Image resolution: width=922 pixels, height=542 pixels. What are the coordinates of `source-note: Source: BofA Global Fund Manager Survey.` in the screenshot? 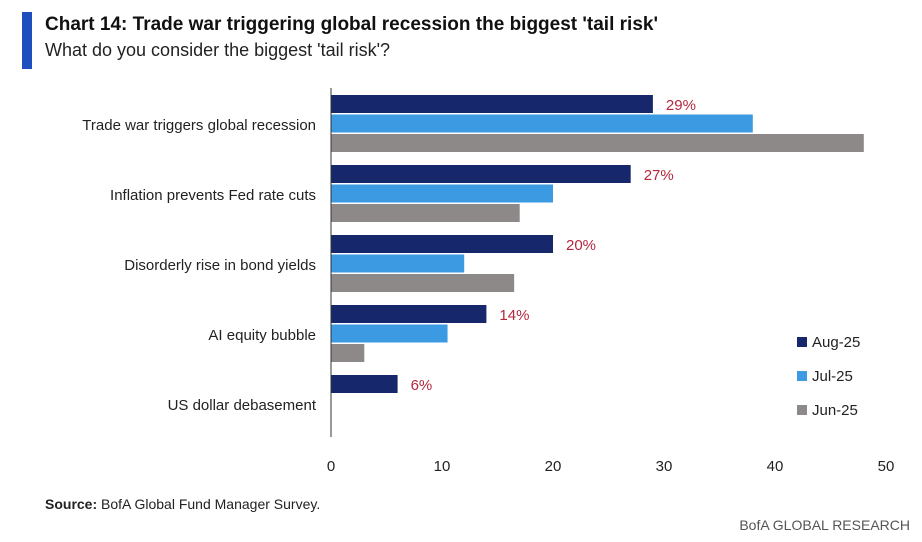 It's located at (182, 504).